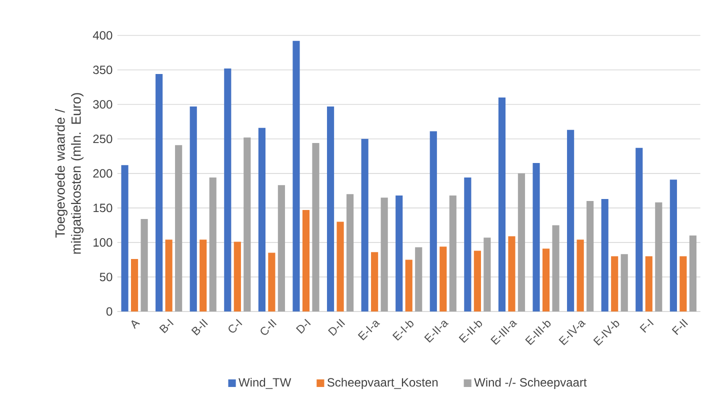 The image size is (715, 414). I want to click on y-axis-title: Toegevoede waarde / mitigatiekosten (mln. Euro), so click(69, 173).